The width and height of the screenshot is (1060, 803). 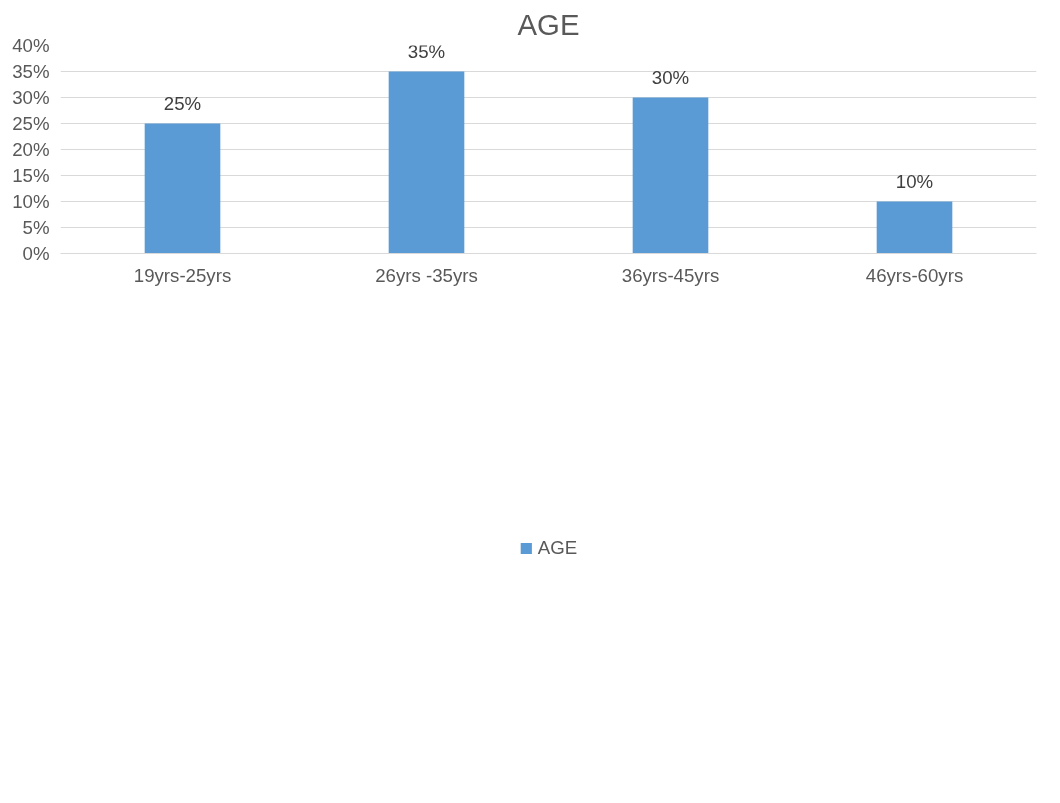 What do you see at coordinates (914, 181) in the screenshot?
I see `text: 10%` at bounding box center [914, 181].